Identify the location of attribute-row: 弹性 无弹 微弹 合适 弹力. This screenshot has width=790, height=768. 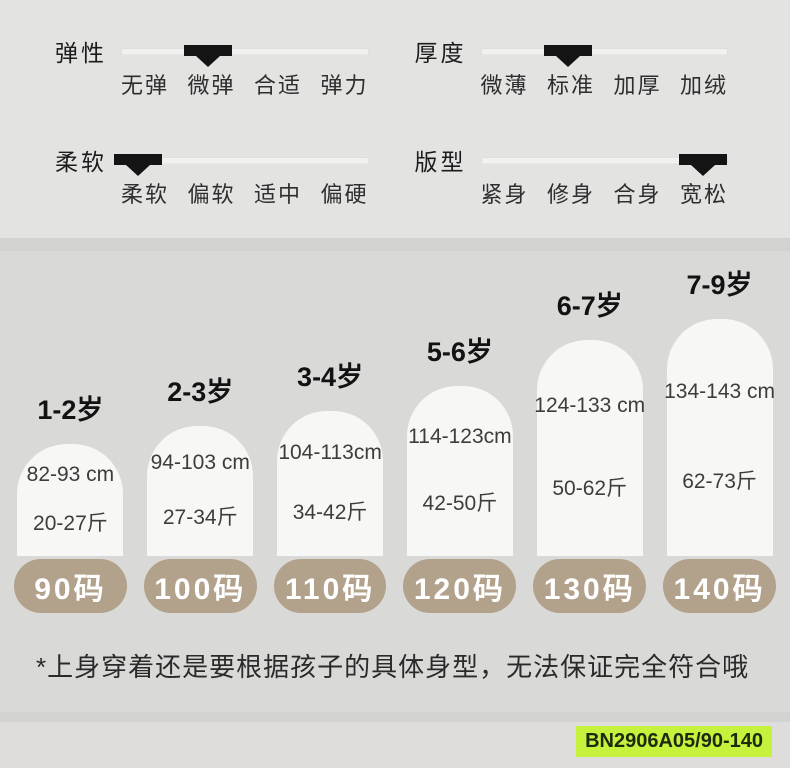
(212, 69).